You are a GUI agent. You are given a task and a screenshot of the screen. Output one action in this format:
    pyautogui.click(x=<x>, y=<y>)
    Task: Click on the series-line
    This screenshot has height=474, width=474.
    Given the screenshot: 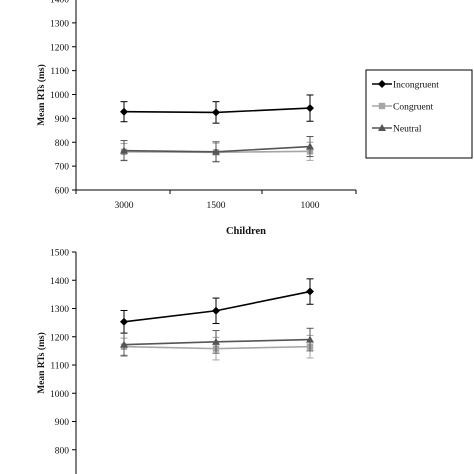 What is the action you would take?
    pyautogui.click(x=217, y=306)
    